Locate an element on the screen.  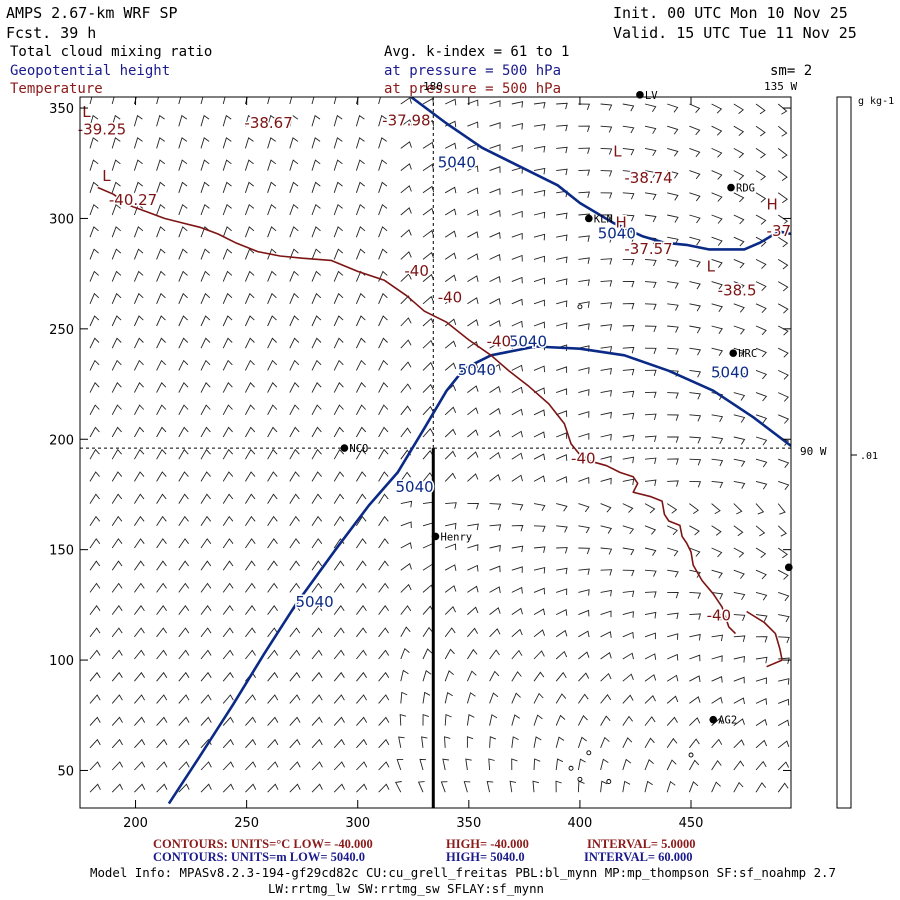
station-dot is located at coordinates (435, 536).